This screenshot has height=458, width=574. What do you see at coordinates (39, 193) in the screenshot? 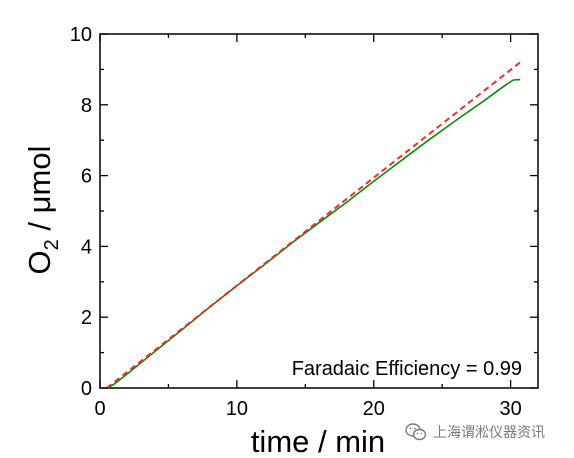
I see `y-axis-title-rest: / μmol` at bounding box center [39, 193].